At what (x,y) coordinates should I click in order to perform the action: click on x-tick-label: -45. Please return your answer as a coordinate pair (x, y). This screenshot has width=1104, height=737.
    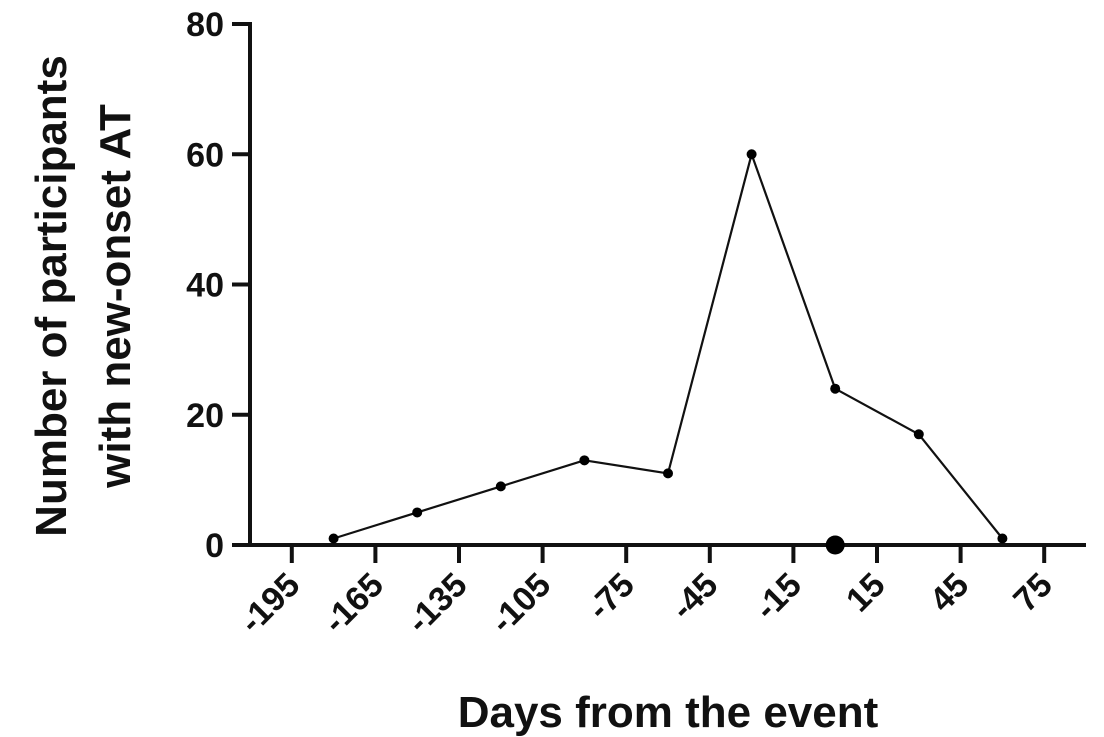
    Looking at the image, I should click on (695, 597).